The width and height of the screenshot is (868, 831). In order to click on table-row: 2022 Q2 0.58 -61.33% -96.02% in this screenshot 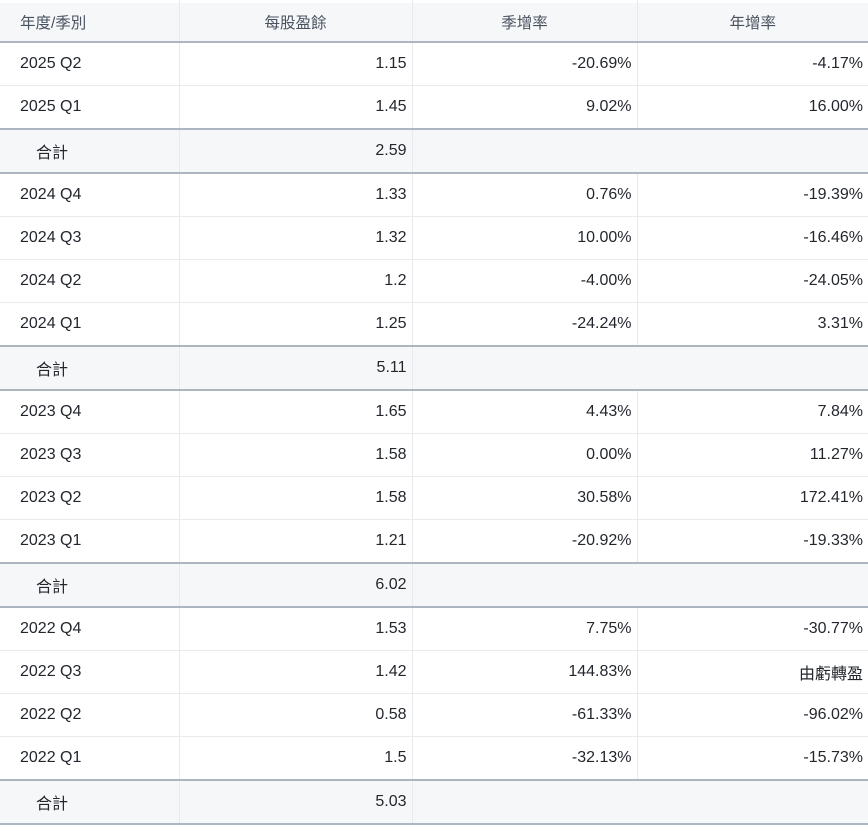, I will do `click(434, 715)`.